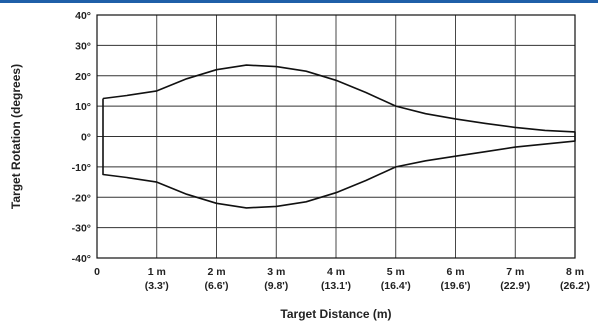 The width and height of the screenshot is (598, 327). Describe the element at coordinates (515, 286) in the screenshot. I see `x-tick-sublabel: (22.9')` at that location.